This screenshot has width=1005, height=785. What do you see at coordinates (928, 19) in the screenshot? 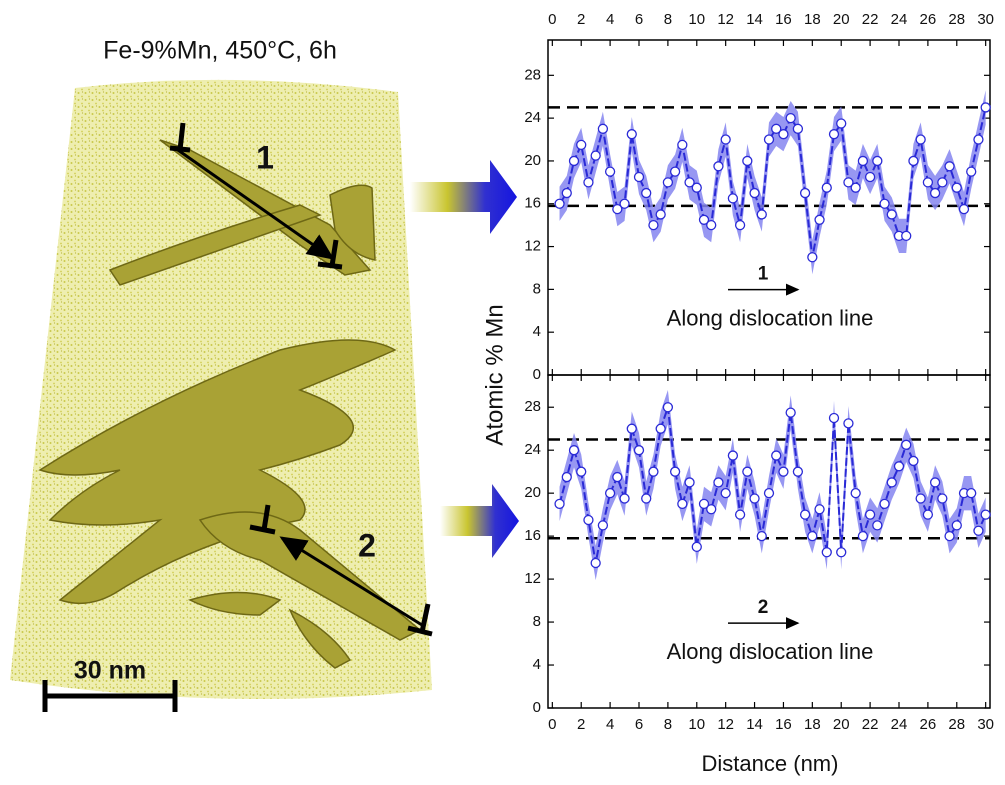
I see `x-tick-label: 26` at bounding box center [928, 19].